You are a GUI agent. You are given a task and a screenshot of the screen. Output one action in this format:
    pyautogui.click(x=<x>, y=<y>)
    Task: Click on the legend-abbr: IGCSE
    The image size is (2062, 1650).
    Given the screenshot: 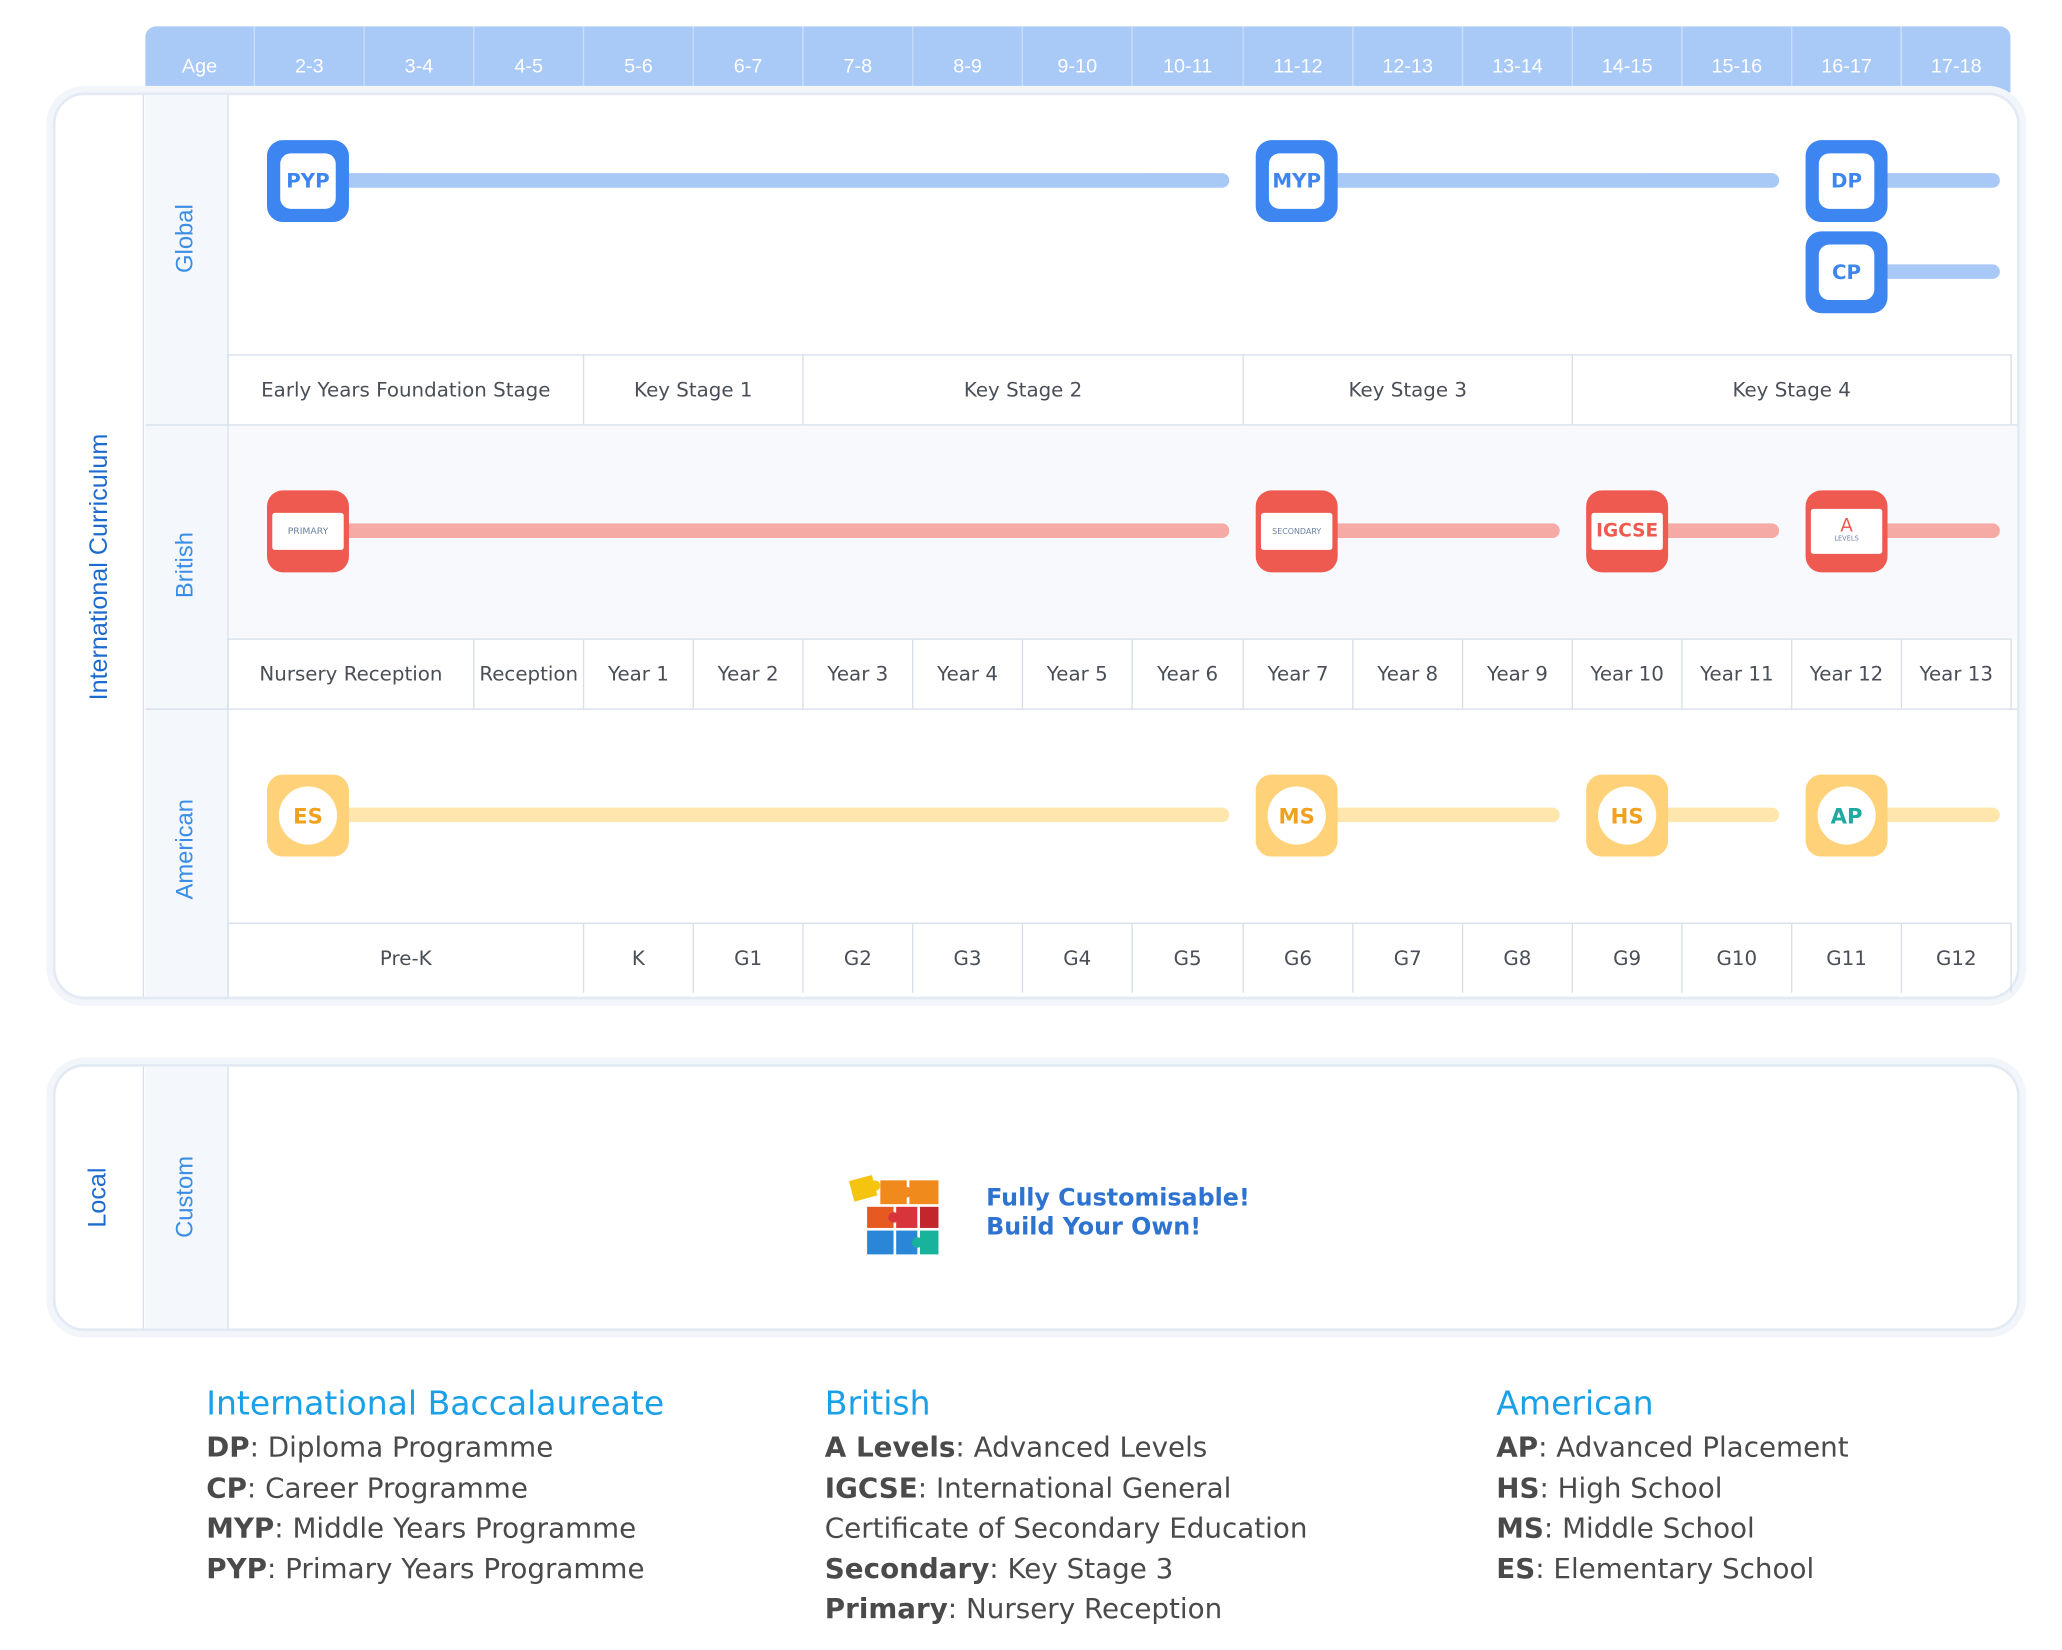 What is the action you would take?
    pyautogui.click(x=871, y=1488)
    